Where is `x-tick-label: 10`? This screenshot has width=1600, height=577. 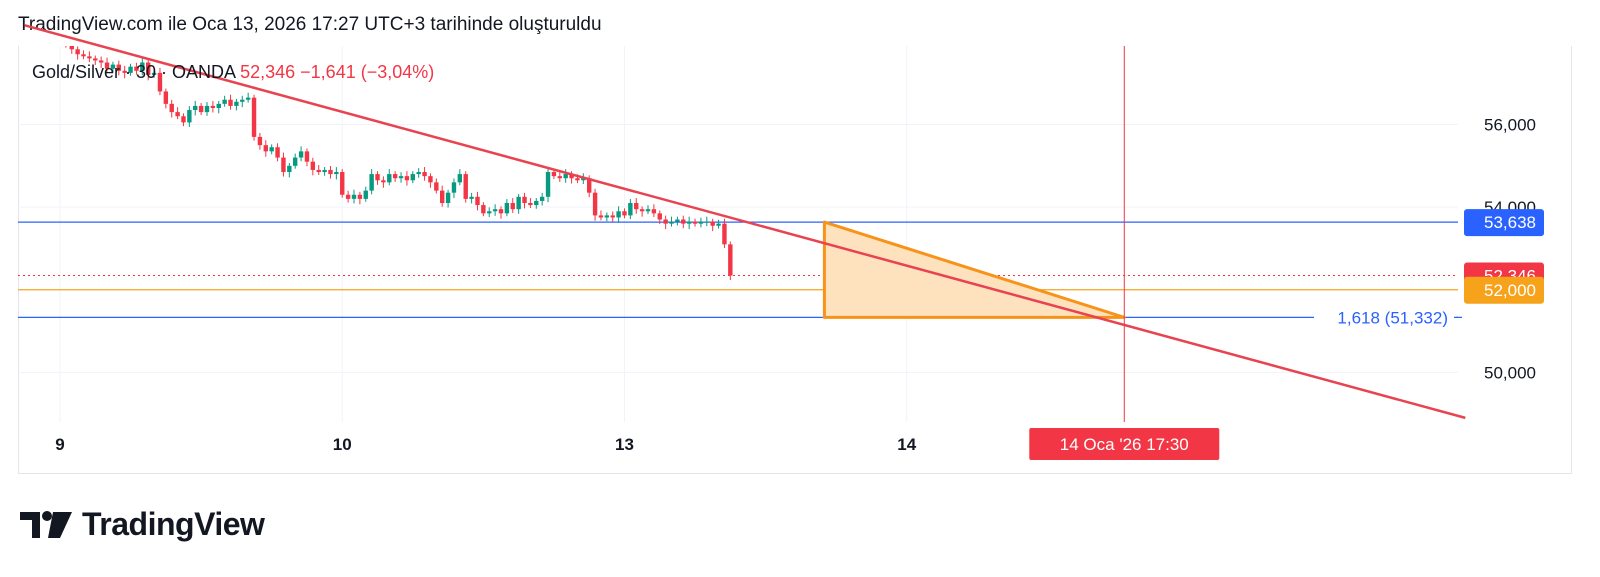 x-tick-label: 10 is located at coordinates (342, 444).